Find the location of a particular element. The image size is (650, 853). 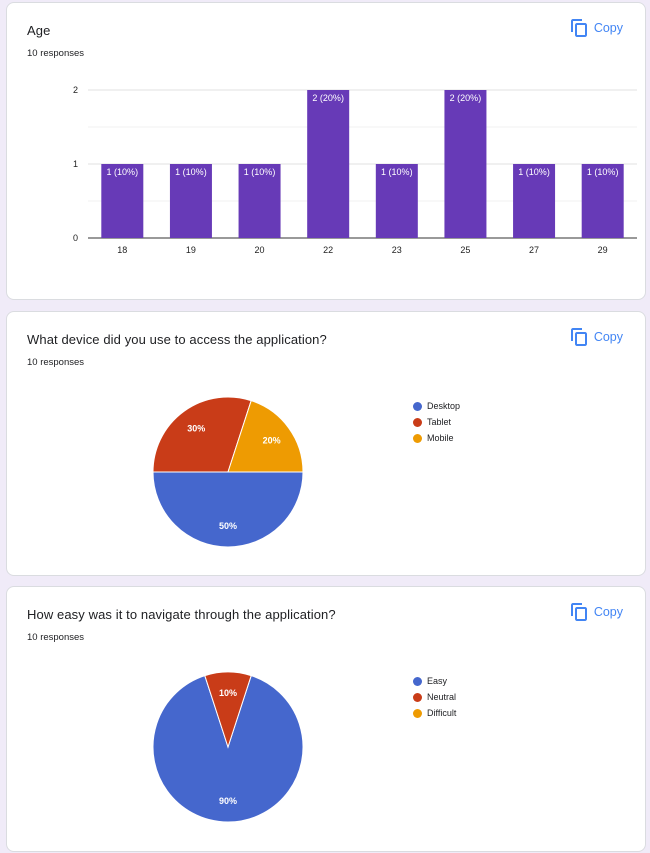

device-pie-chart: 50% 30% 20% is located at coordinates (228, 472).